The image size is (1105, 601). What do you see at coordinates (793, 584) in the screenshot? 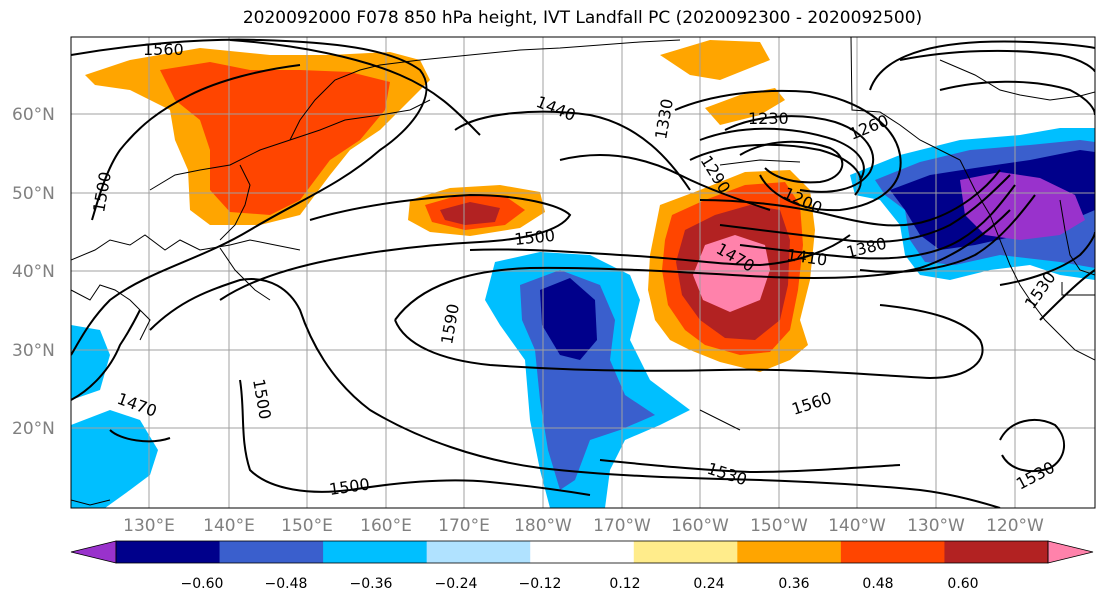
I see `colorbar-tick-label: 0.36` at bounding box center [793, 584].